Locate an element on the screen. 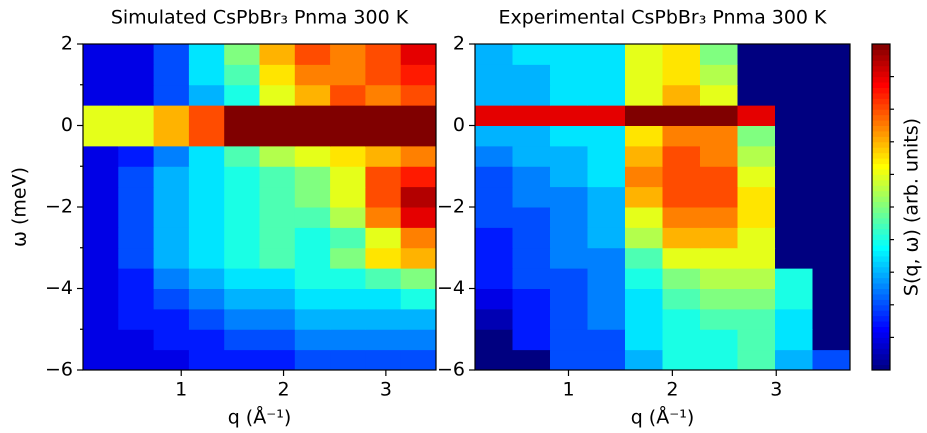  colorbar-label: S(q, ω) (arb. units) is located at coordinates (912, 207).